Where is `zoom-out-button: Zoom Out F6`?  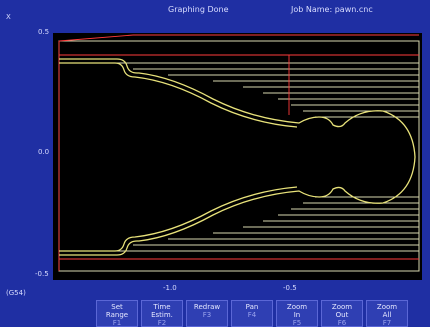
zoom-out-button: Zoom Out F6 is located at coordinates (342, 313).